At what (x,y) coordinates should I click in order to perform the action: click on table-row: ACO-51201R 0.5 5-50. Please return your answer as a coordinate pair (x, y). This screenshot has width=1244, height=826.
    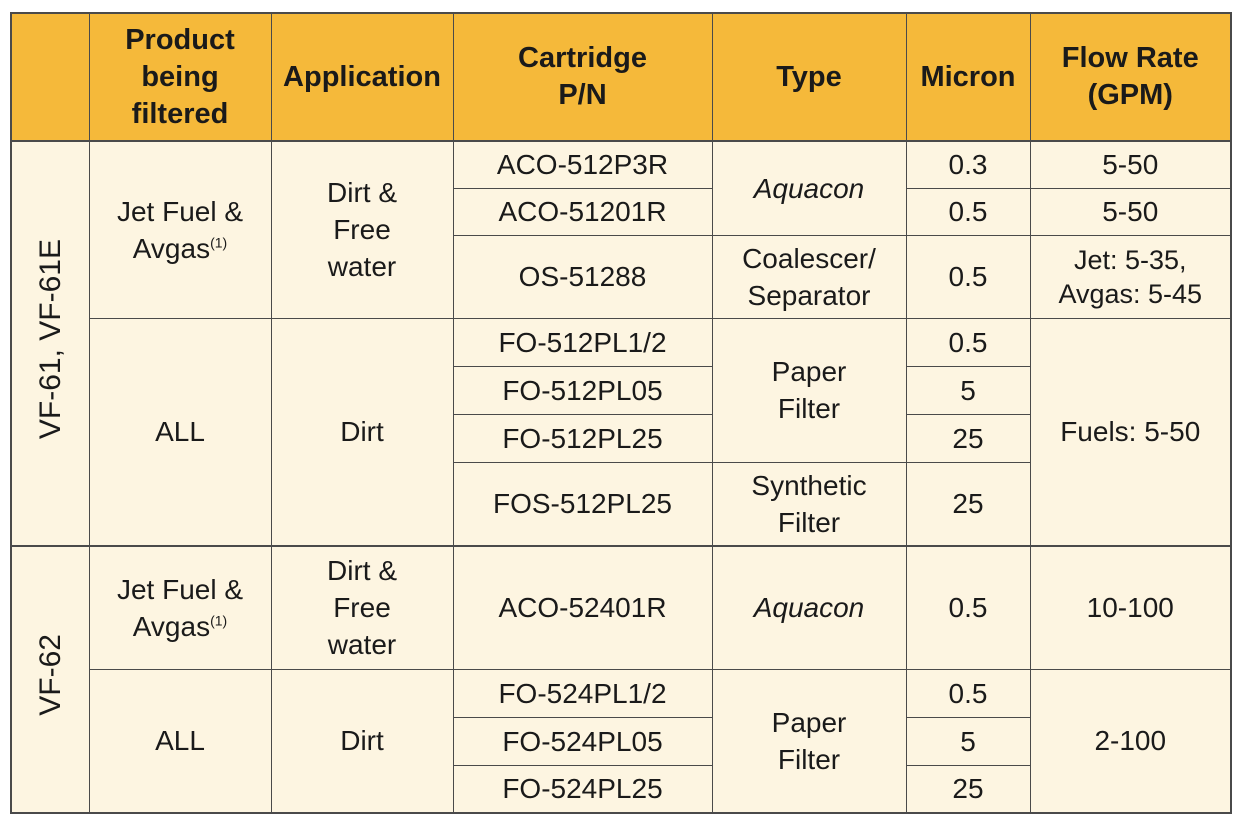
    Looking at the image, I should click on (621, 211).